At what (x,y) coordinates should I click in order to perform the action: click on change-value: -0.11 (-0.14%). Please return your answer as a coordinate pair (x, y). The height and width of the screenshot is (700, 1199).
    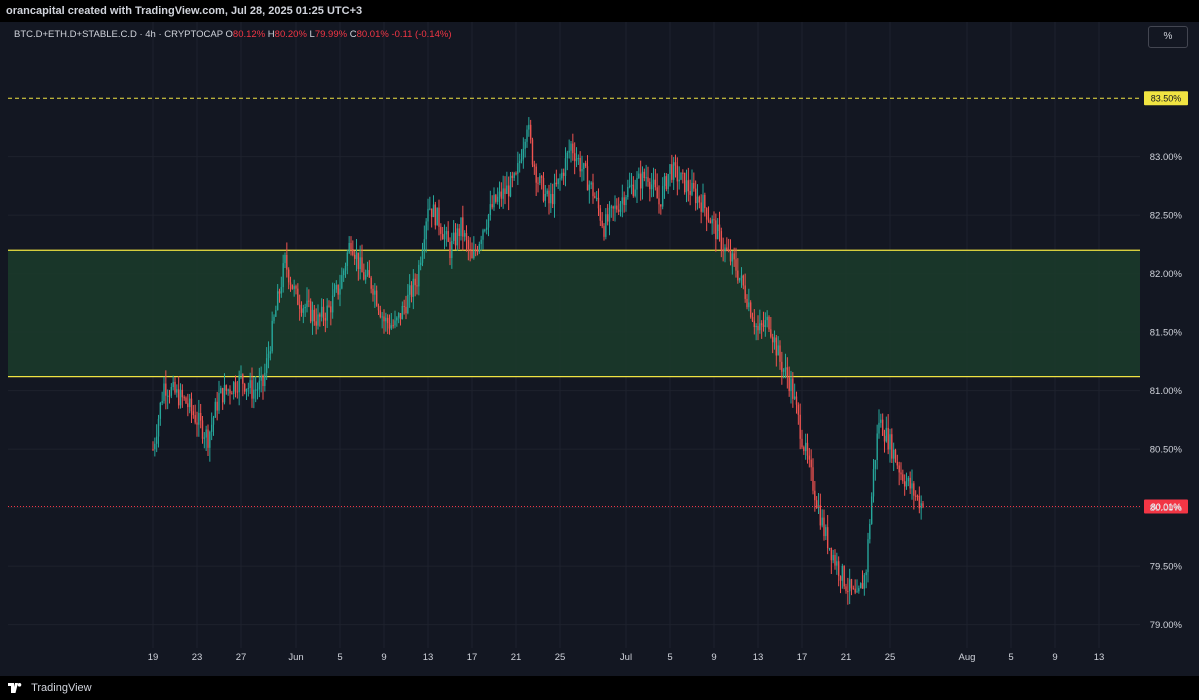
    Looking at the image, I should click on (421, 34).